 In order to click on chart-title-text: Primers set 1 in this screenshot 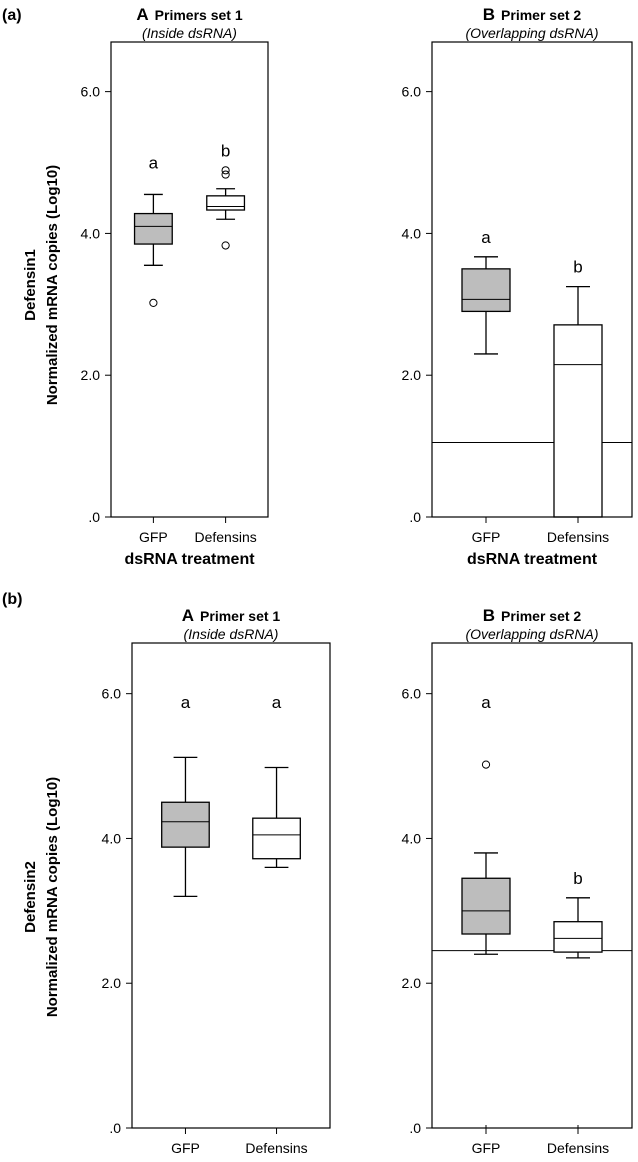, I will do `click(199, 15)`.